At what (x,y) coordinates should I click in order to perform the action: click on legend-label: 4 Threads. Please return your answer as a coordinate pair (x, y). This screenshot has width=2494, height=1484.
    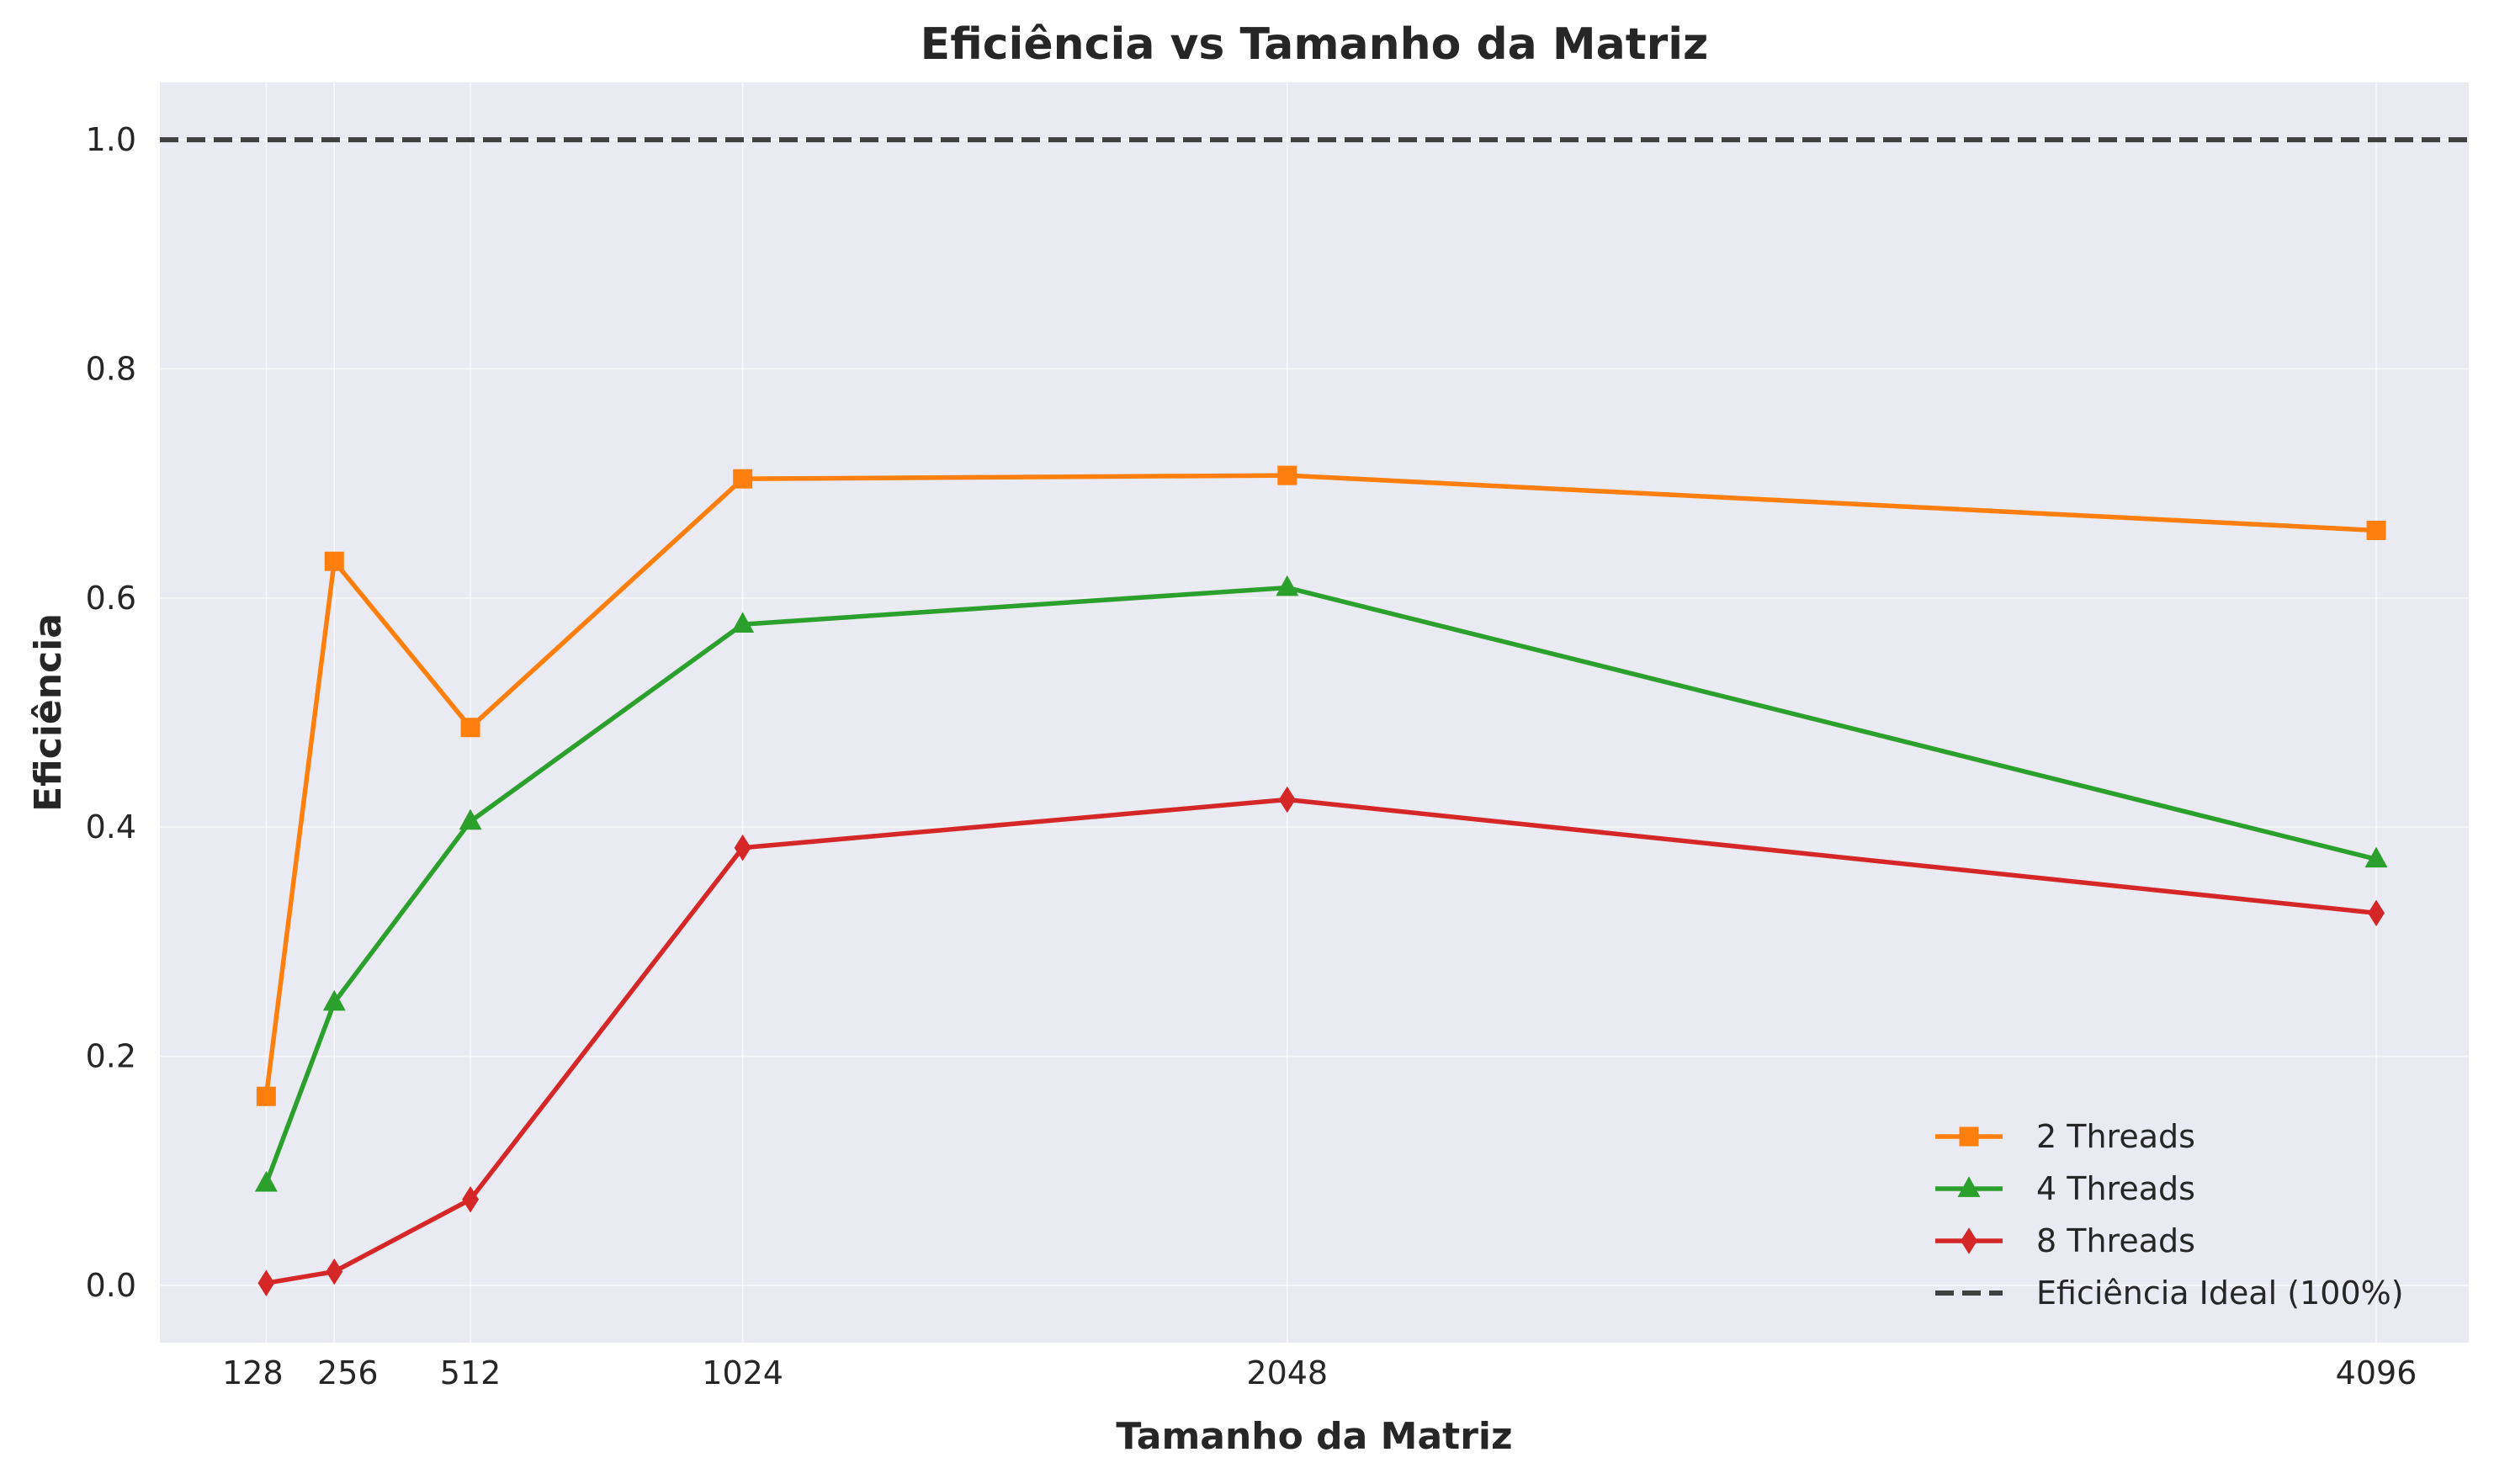
    Looking at the image, I should click on (2116, 1188).